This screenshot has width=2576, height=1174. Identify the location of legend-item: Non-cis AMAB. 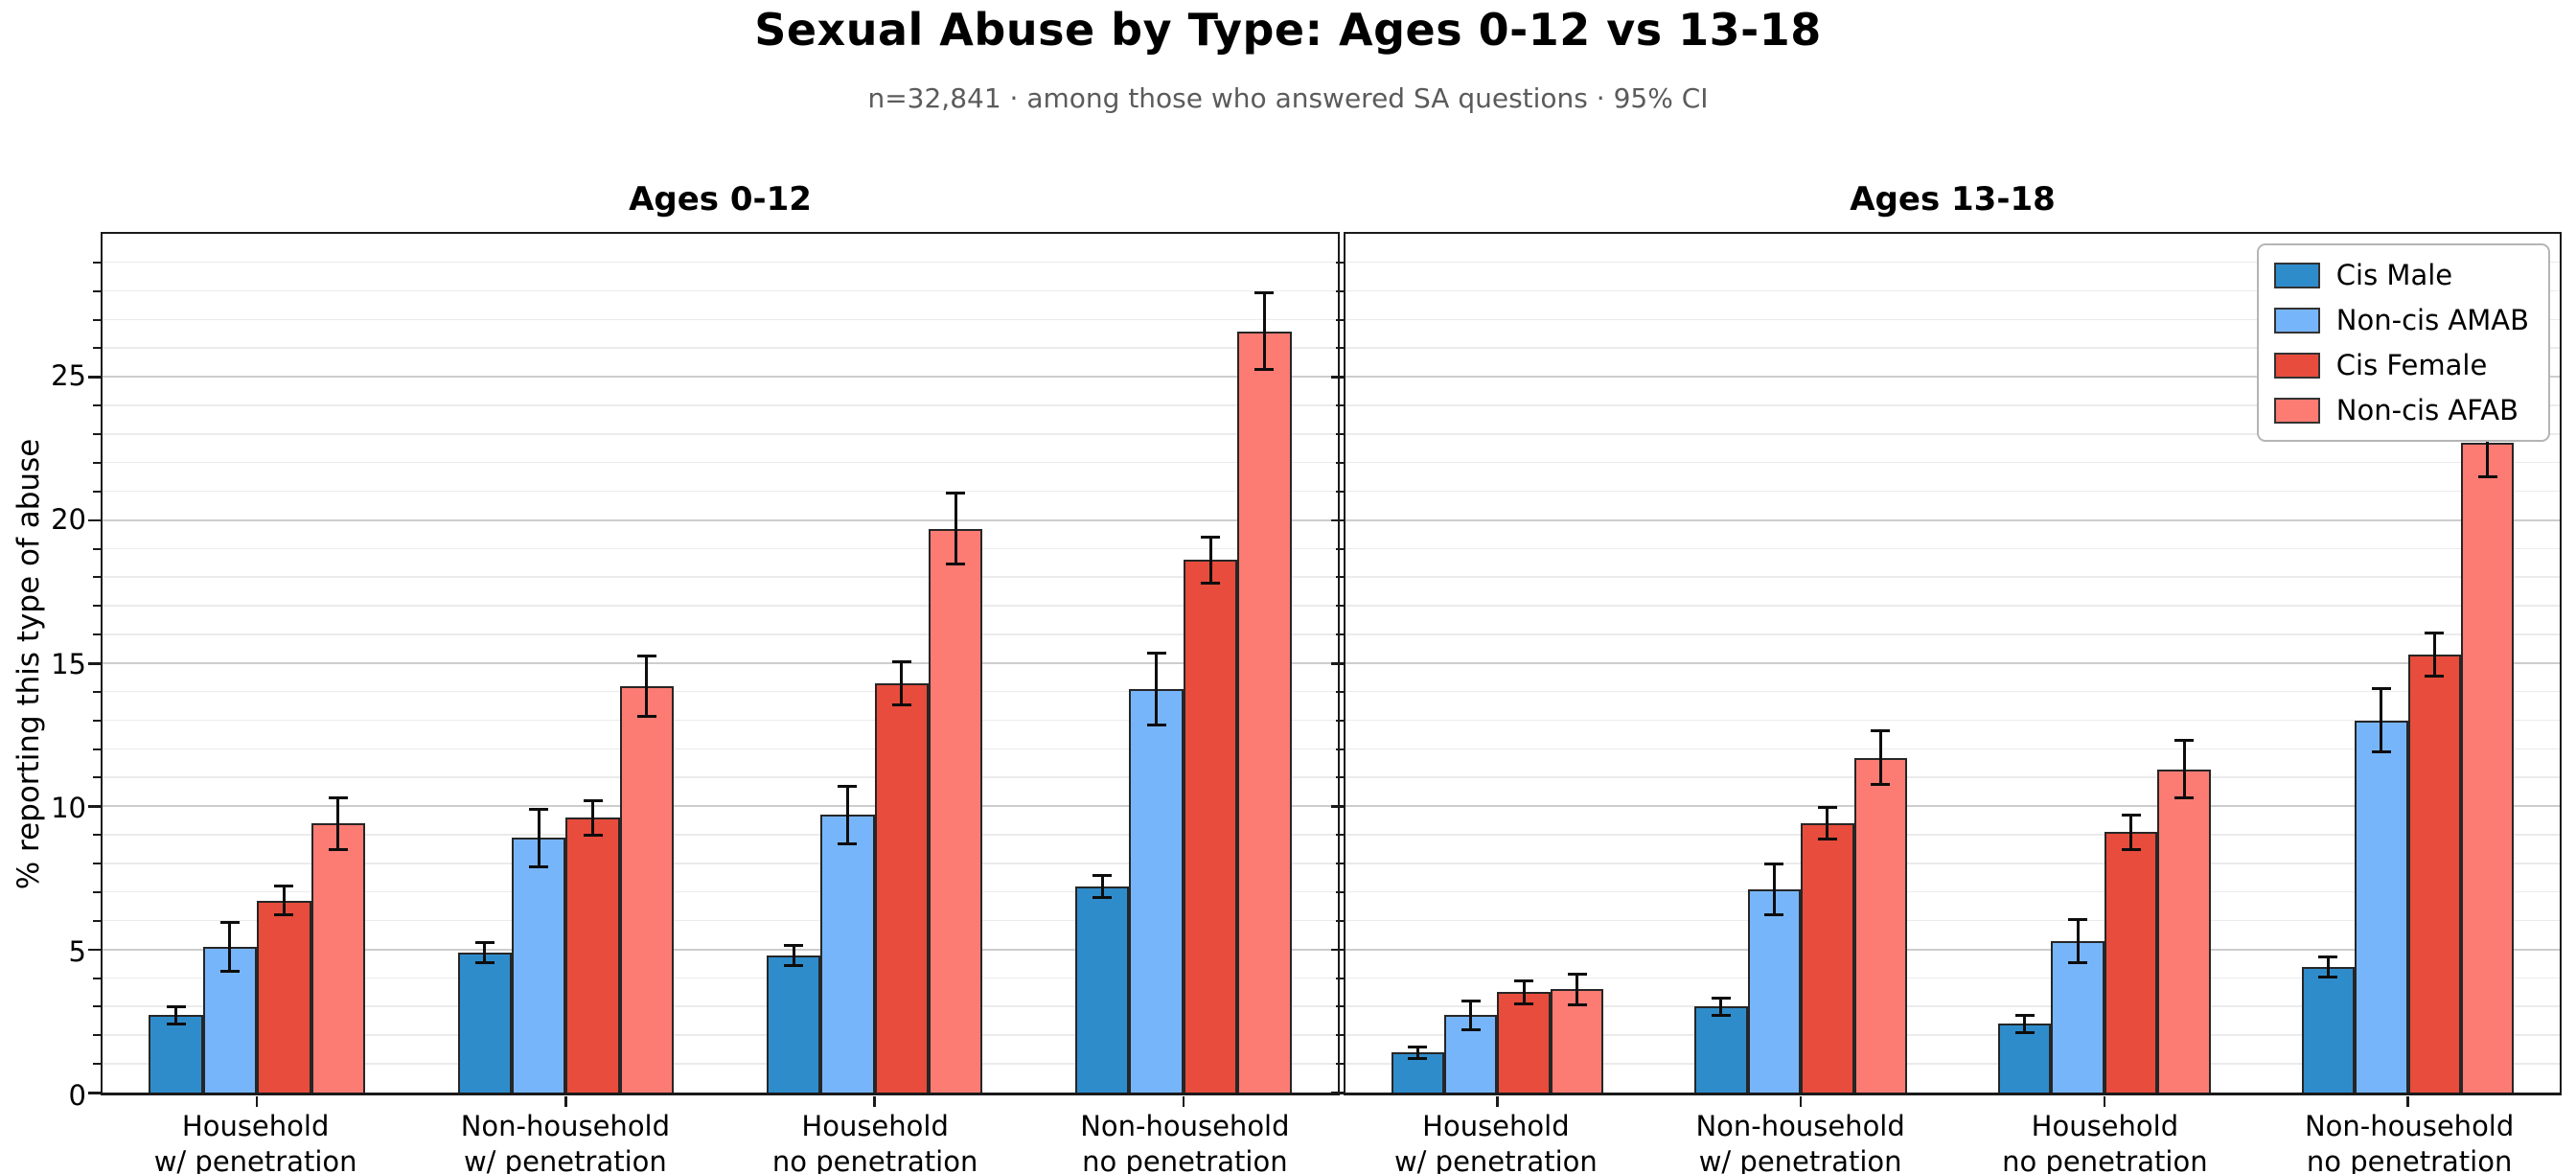
(2401, 320).